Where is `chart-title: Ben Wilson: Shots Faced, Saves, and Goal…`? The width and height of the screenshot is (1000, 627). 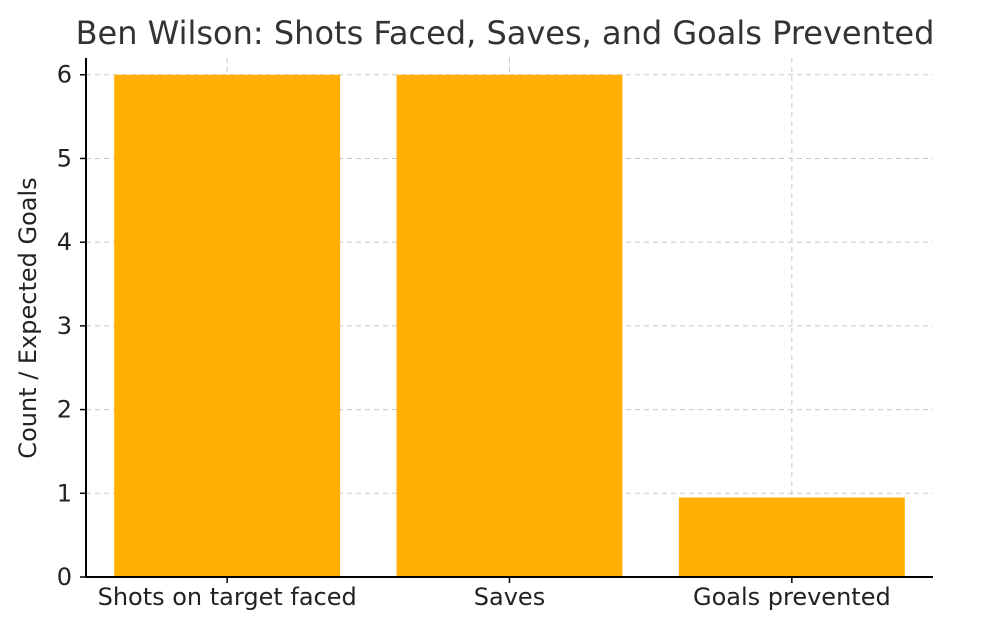 chart-title: Ben Wilson: Shots Faced, Saves, and Goal… is located at coordinates (505, 33).